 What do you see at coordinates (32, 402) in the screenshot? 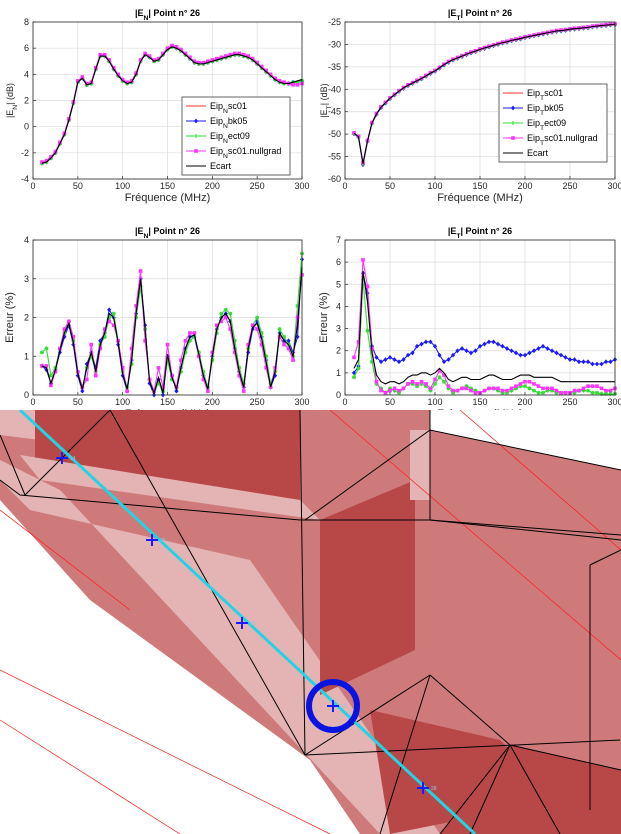
I see `x-tick-label: 0` at bounding box center [32, 402].